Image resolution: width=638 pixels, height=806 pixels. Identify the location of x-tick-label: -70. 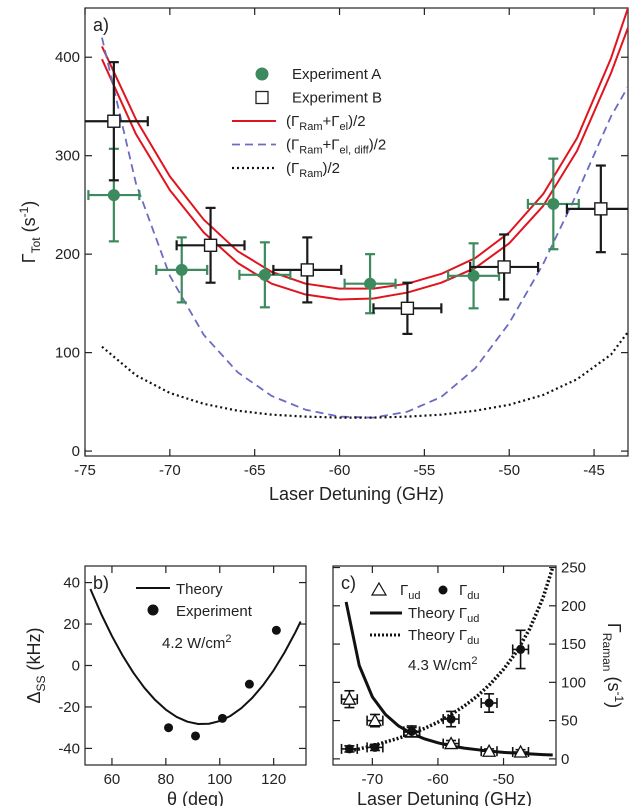
(373, 779).